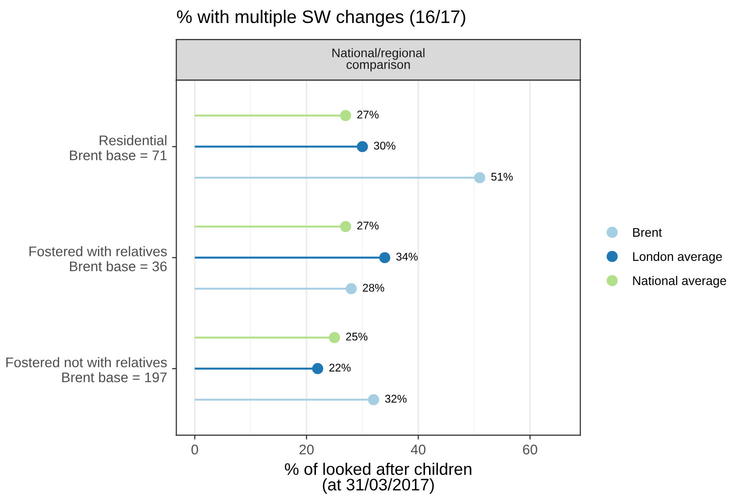 Image resolution: width=744 pixels, height=494 pixels. I want to click on y-tick-label: Fostered not with relatives Brent base = 197, so click(86, 369).